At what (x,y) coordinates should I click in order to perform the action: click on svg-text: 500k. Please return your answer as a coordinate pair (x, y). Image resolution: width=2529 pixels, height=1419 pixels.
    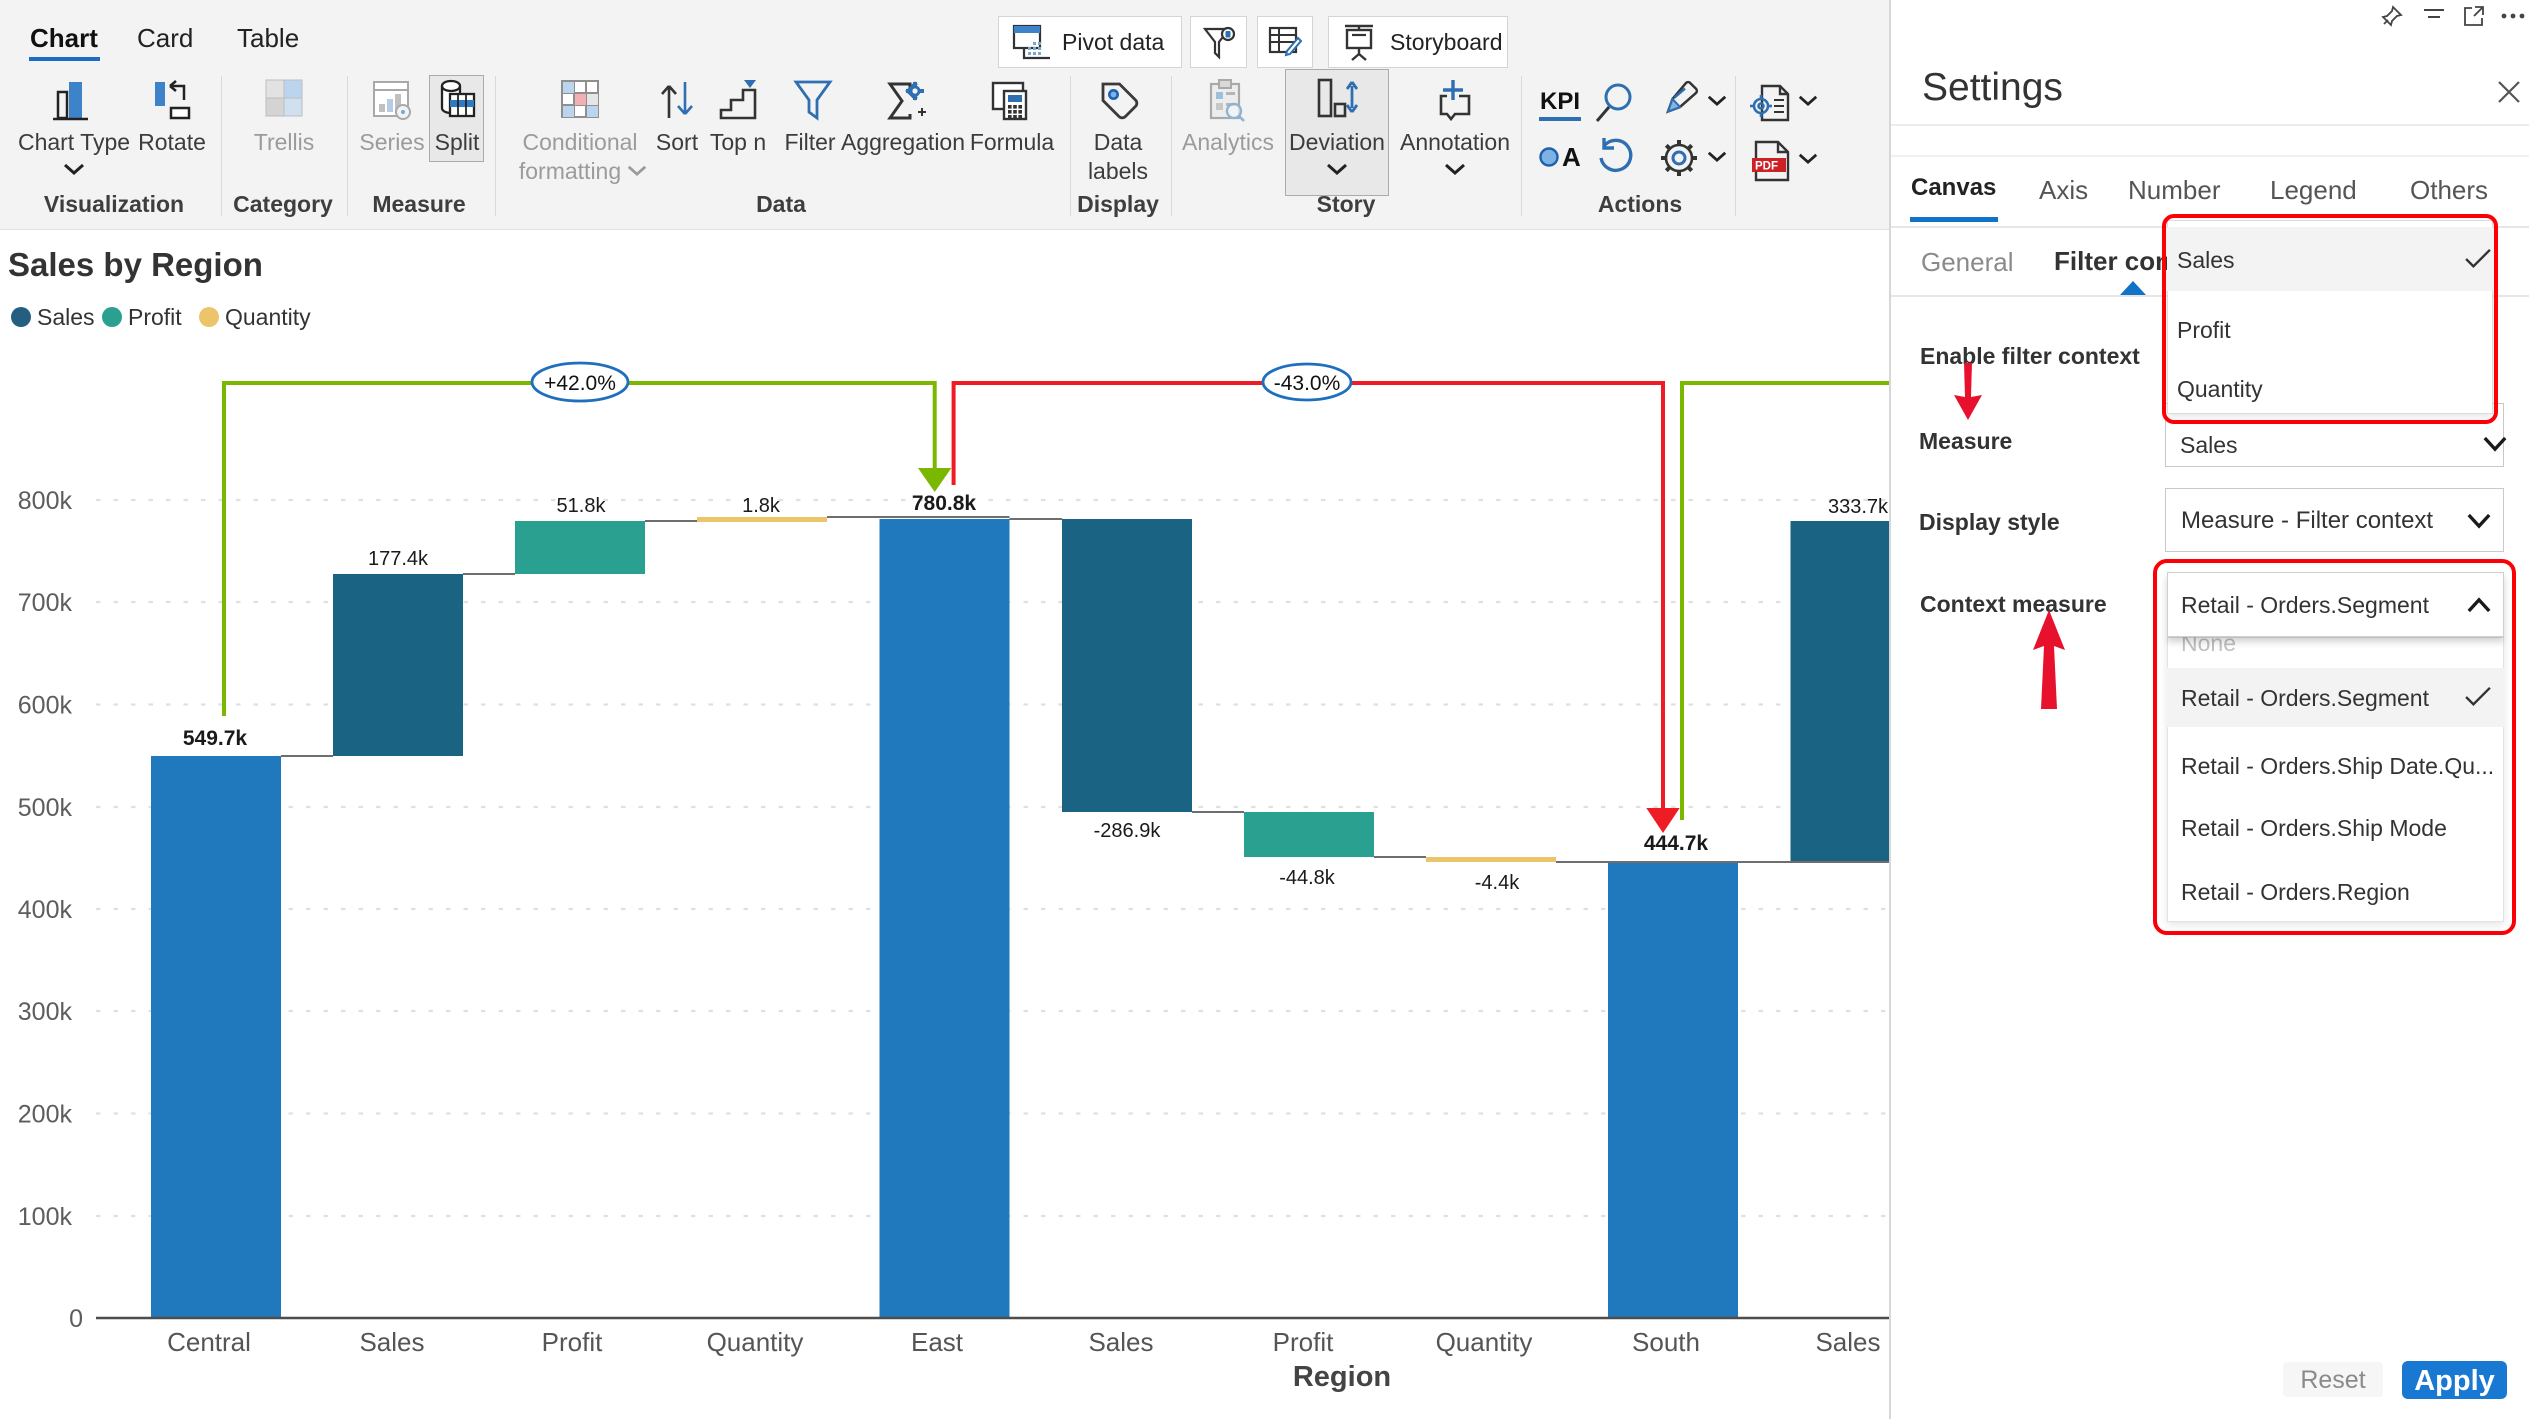
    Looking at the image, I should click on (45, 808).